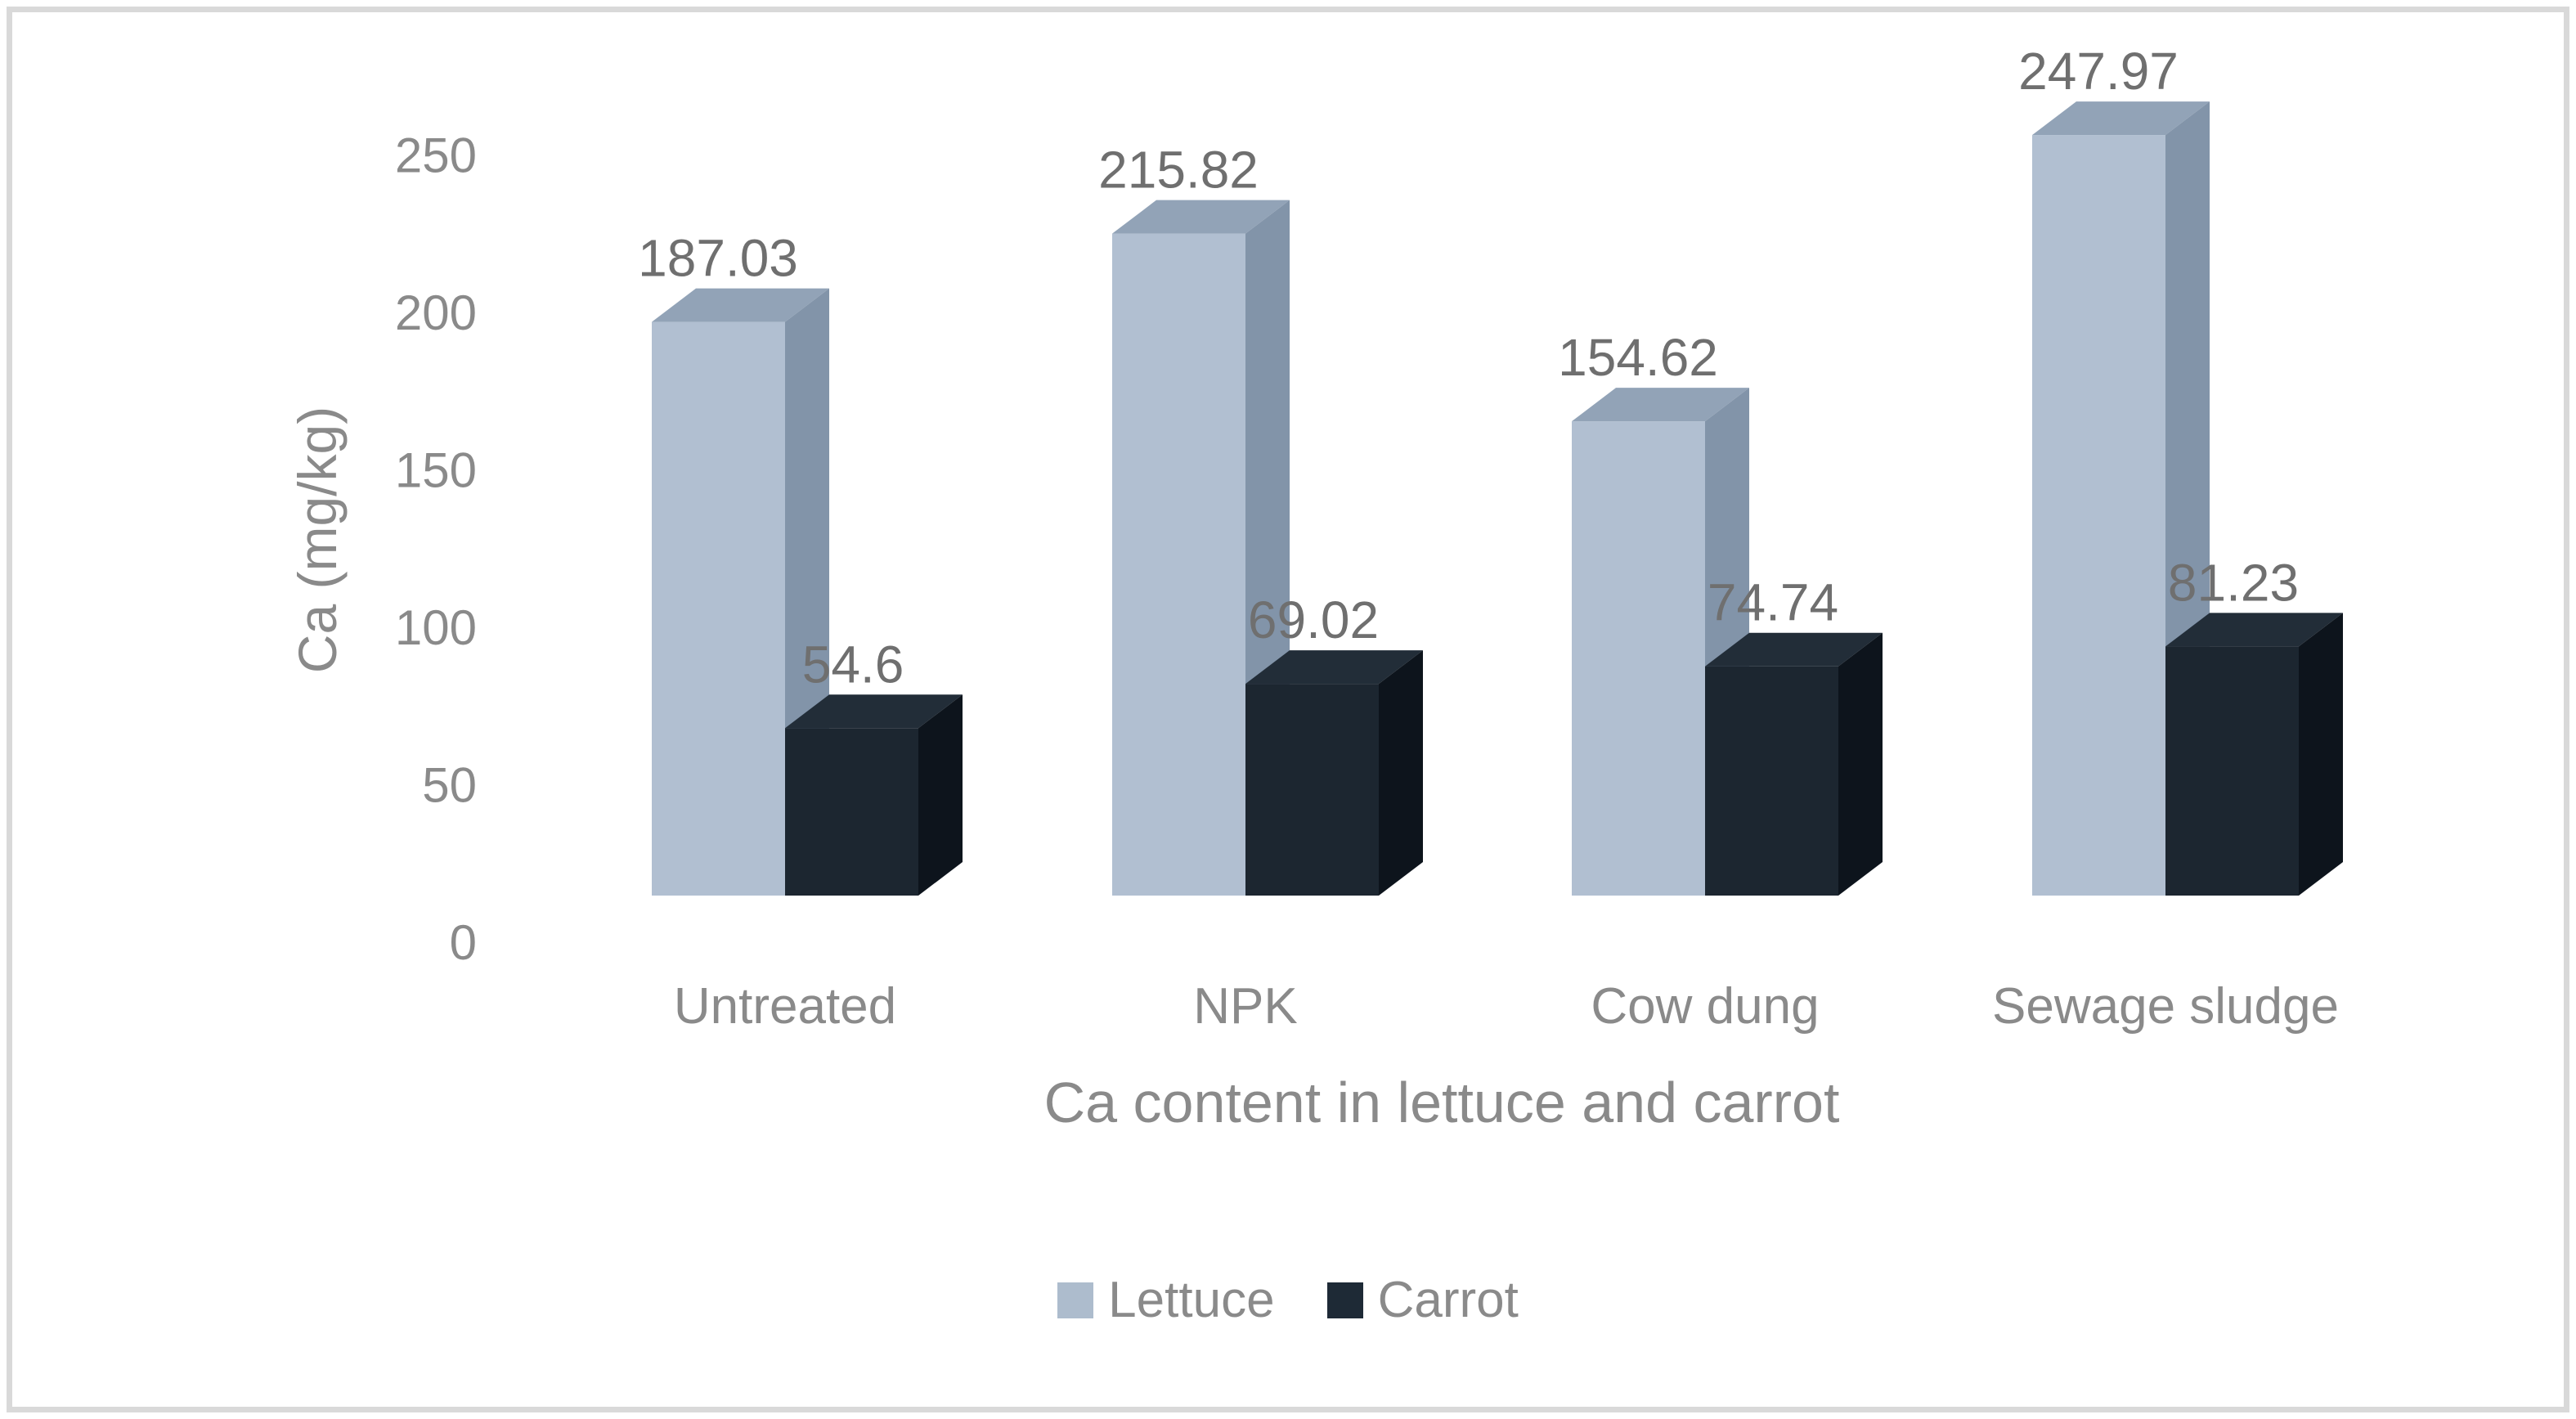 The height and width of the screenshot is (1419, 2576). Describe the element at coordinates (1794, 649) in the screenshot. I see `bar-carrot-2-top` at that location.